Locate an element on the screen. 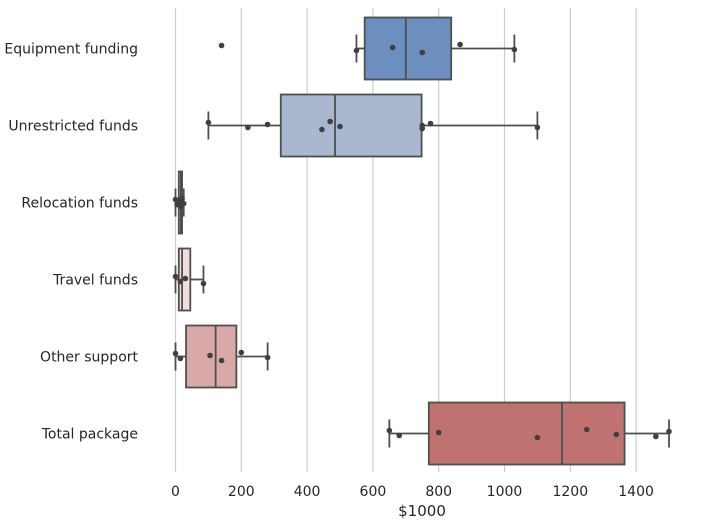 This screenshot has height=529, width=703. x-tick-label: 200 is located at coordinates (241, 492).